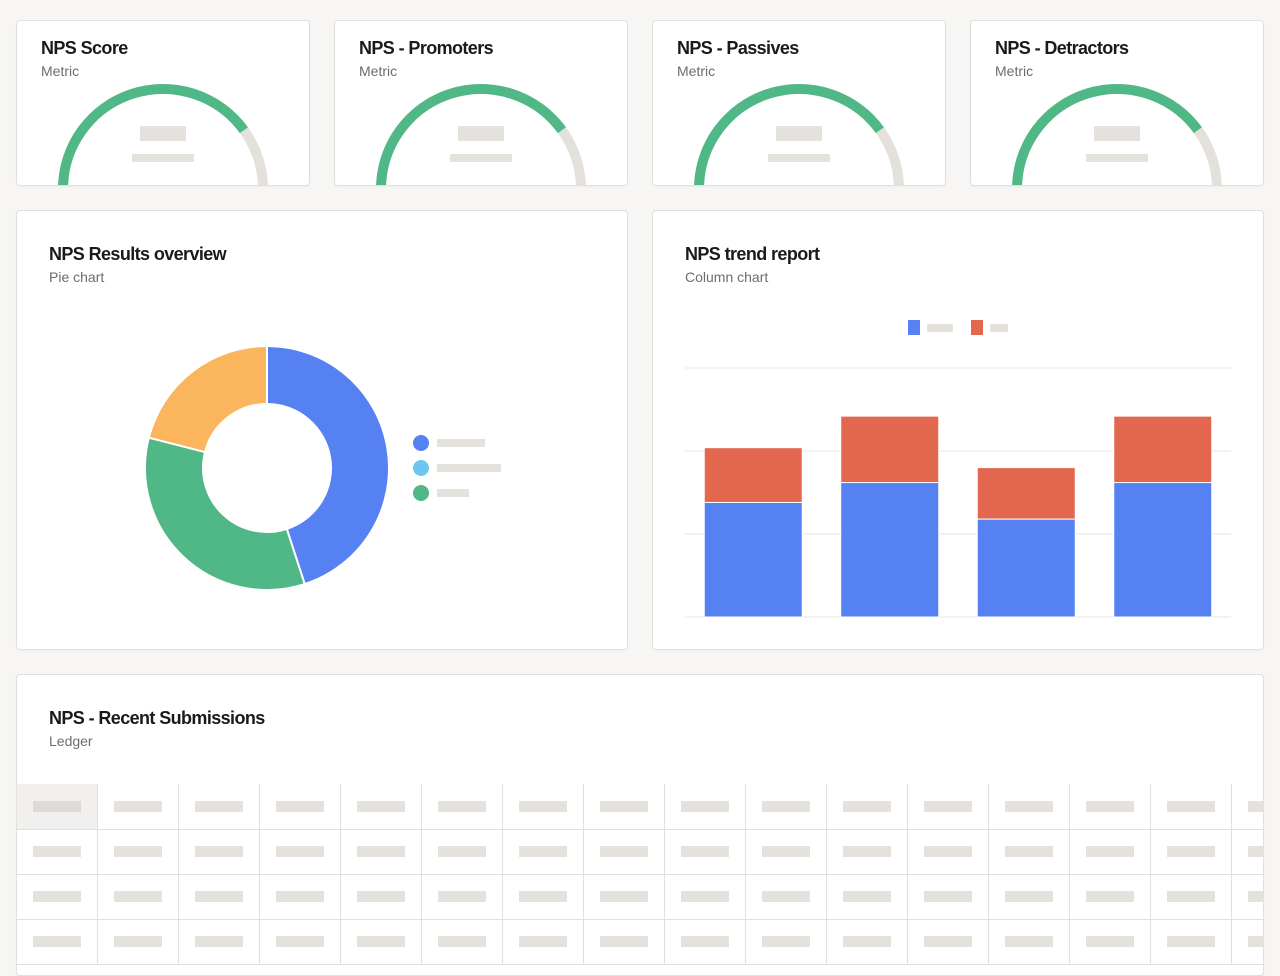  I want to click on ledger-header-row, so click(640, 807).